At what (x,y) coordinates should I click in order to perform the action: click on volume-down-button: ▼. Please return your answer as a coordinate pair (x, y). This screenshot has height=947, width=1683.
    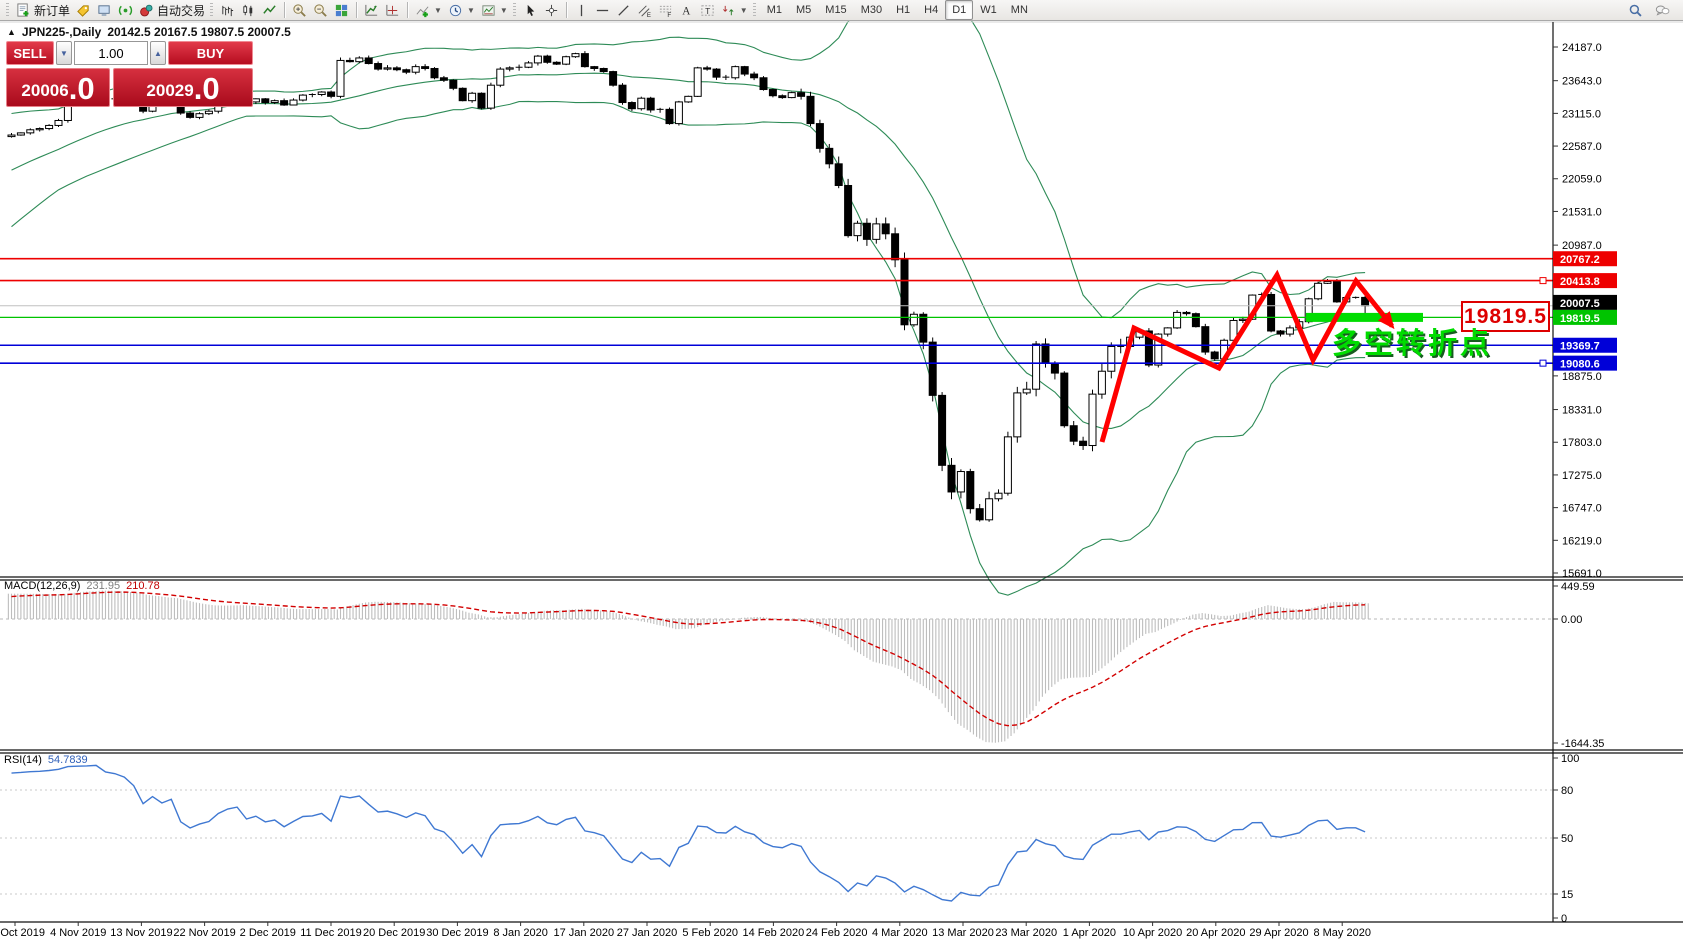
    Looking at the image, I should click on (64, 53).